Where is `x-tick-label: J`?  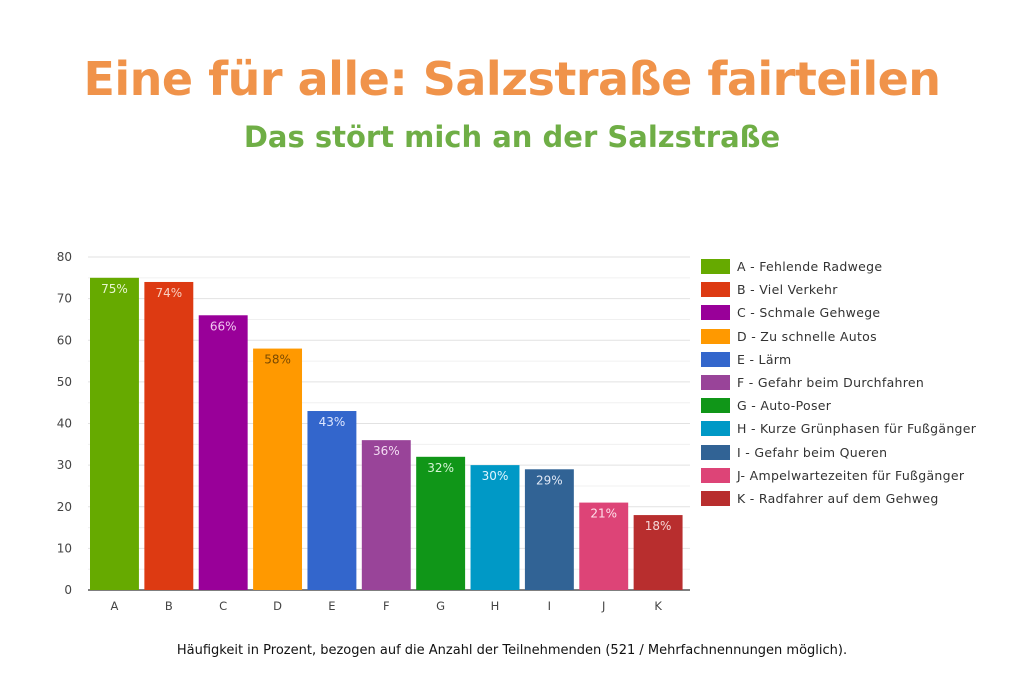 x-tick-label: J is located at coordinates (603, 606).